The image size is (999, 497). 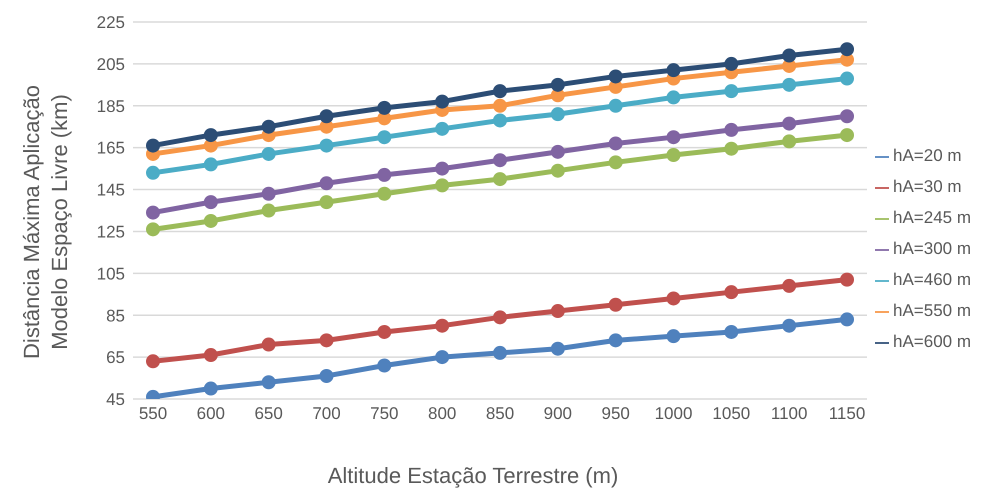 What do you see at coordinates (473, 476) in the screenshot?
I see `x-axis-title: Altitude Estação Terrestre (m)` at bounding box center [473, 476].